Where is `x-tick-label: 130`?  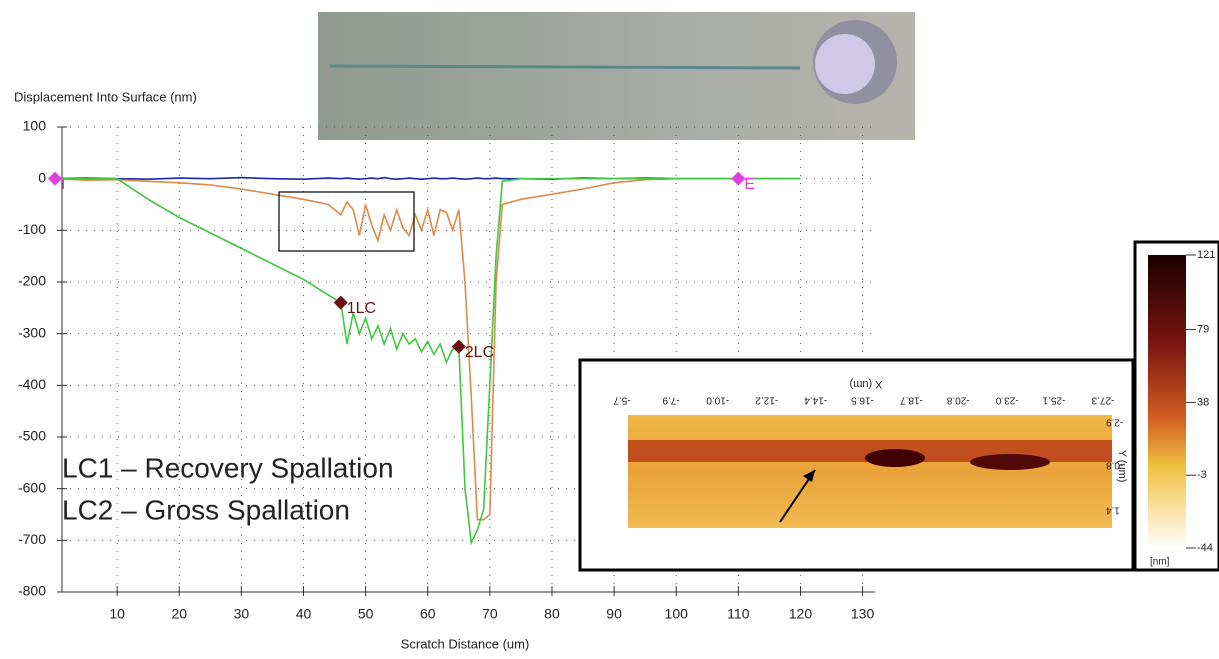 x-tick-label: 130 is located at coordinates (863, 614).